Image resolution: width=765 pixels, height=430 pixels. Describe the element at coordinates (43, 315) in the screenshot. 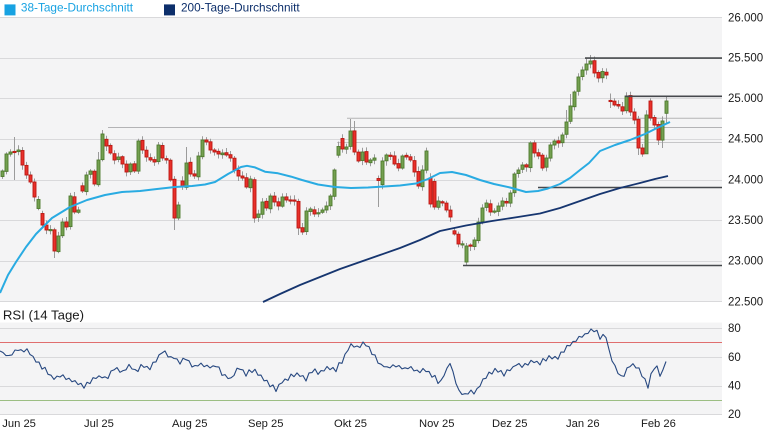

I see `svg-text: RSI (14 Tage)` at that location.